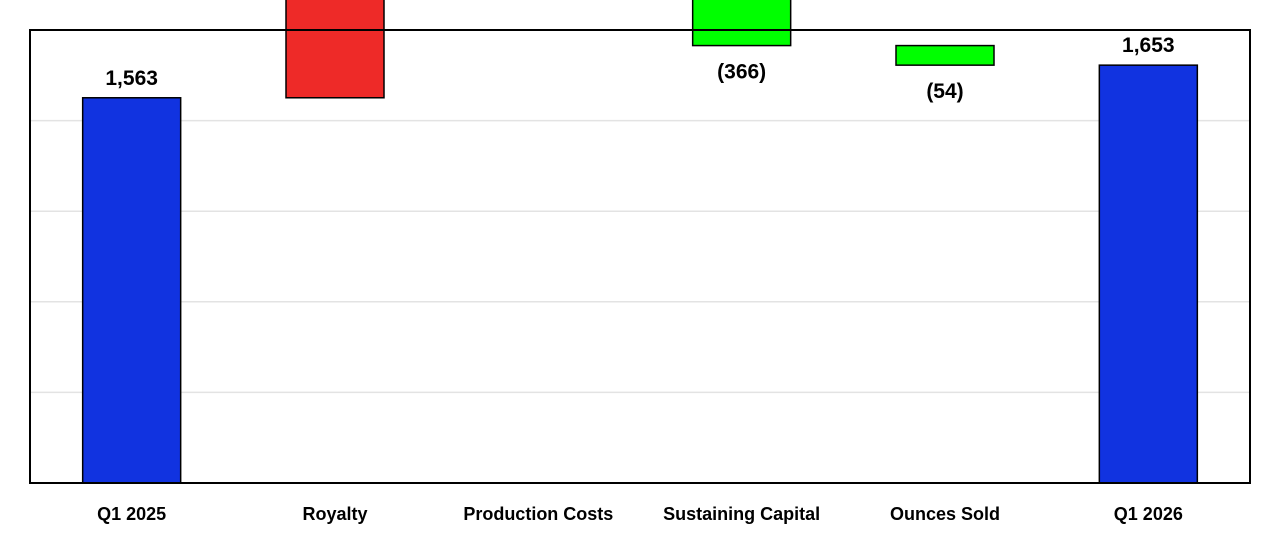 Image resolution: width=1278 pixels, height=552 pixels. What do you see at coordinates (335, 49) in the screenshot?
I see `bar-royalty` at bounding box center [335, 49].